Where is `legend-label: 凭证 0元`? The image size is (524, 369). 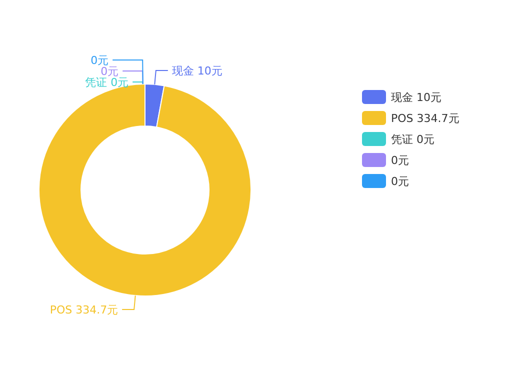
legend-label: 凭证 0元 is located at coordinates (412, 139).